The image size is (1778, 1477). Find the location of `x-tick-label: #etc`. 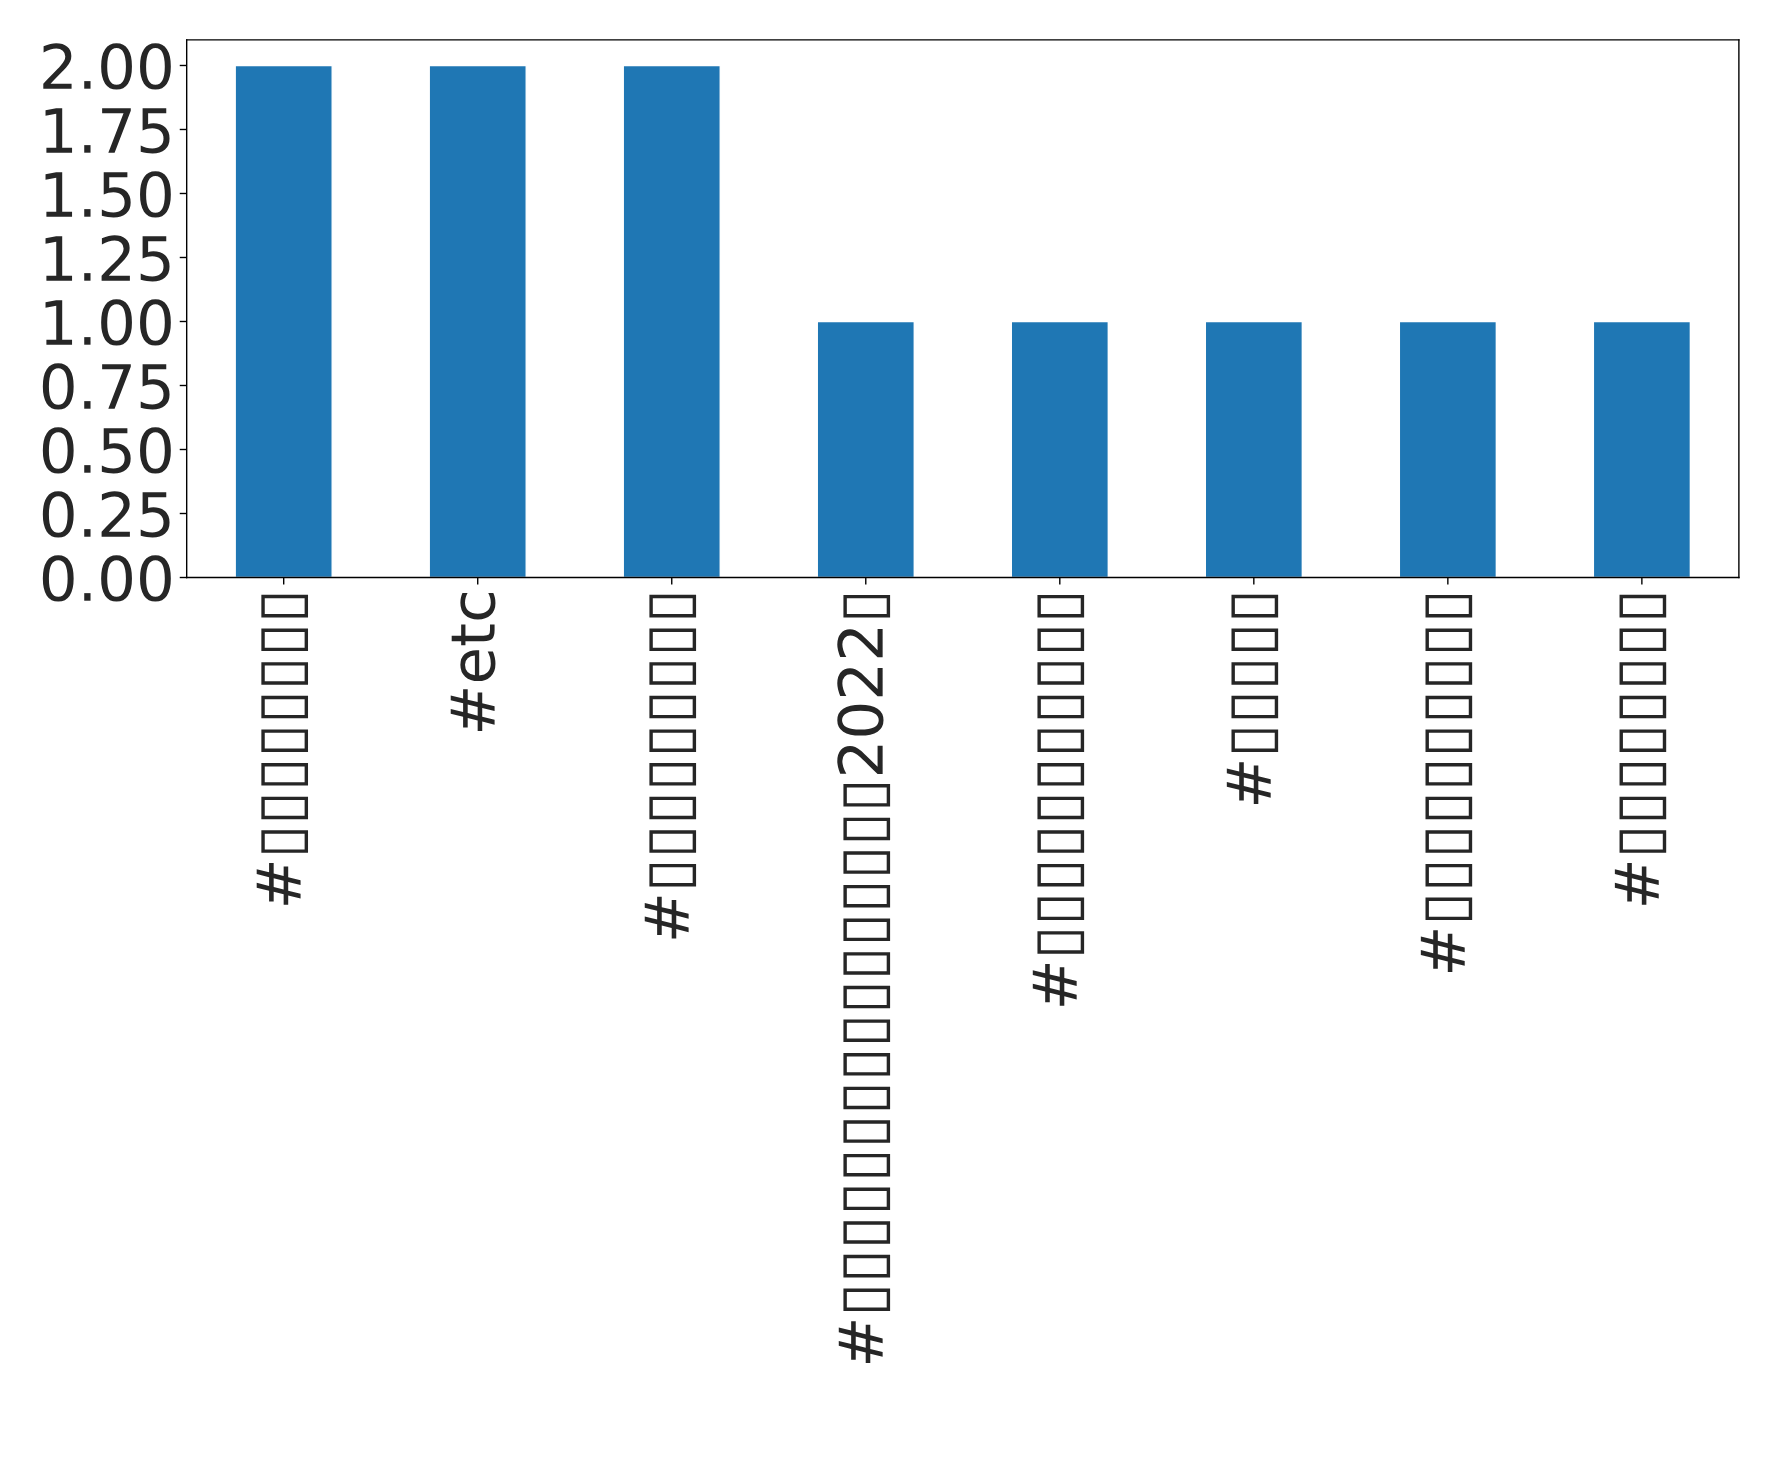

x-tick-label: #etc is located at coordinates (473, 662).